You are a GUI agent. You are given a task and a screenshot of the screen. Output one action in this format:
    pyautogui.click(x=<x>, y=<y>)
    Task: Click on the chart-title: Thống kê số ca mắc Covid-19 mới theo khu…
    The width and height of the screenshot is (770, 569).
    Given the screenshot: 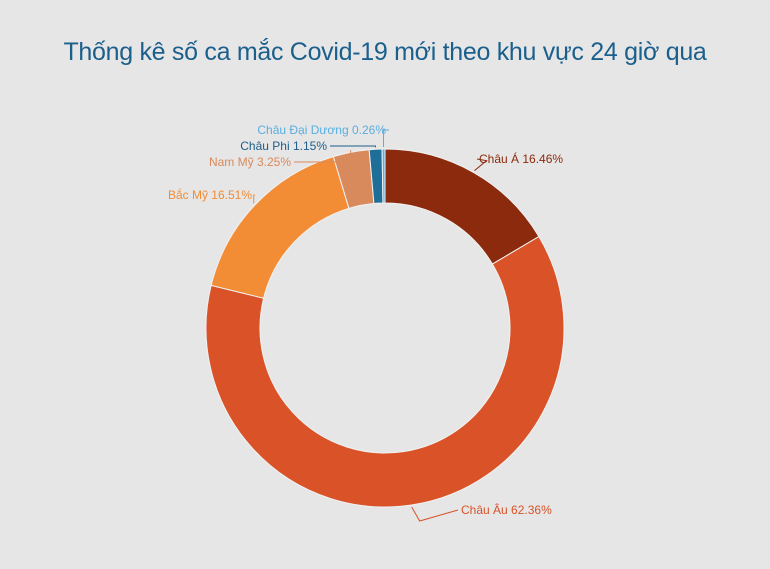 What is the action you would take?
    pyautogui.click(x=385, y=52)
    